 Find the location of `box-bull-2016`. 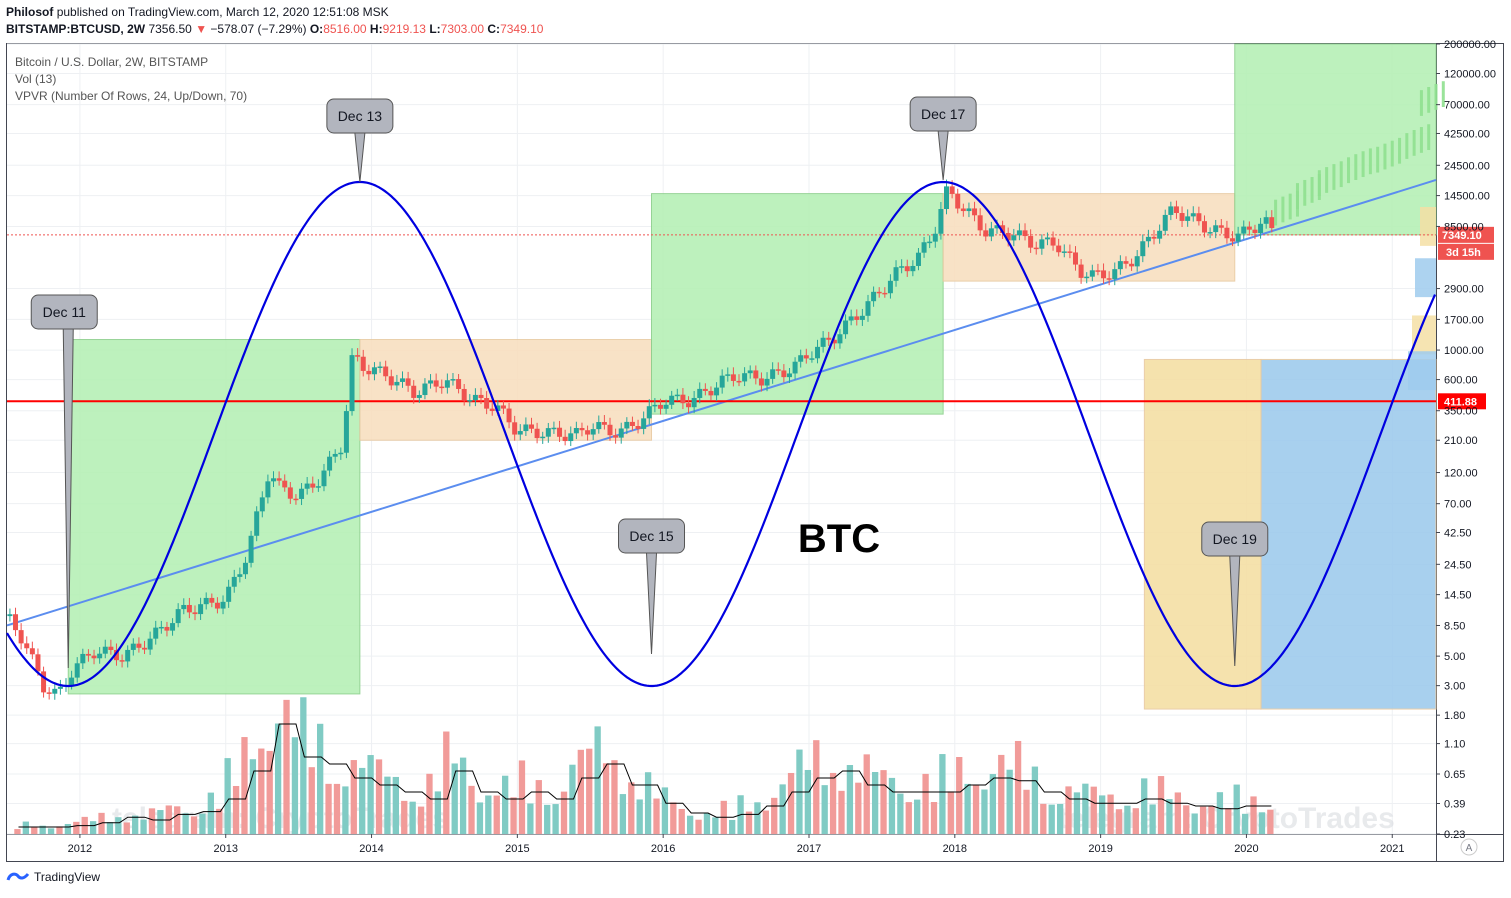

box-bull-2016 is located at coordinates (797, 304).